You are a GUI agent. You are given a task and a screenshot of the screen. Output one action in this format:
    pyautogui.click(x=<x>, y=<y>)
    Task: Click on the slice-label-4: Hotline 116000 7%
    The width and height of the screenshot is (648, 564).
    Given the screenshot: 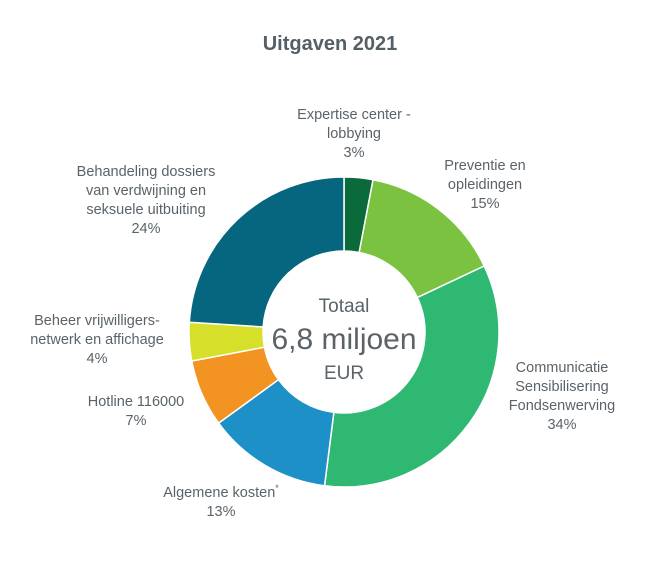 What is the action you would take?
    pyautogui.click(x=136, y=411)
    